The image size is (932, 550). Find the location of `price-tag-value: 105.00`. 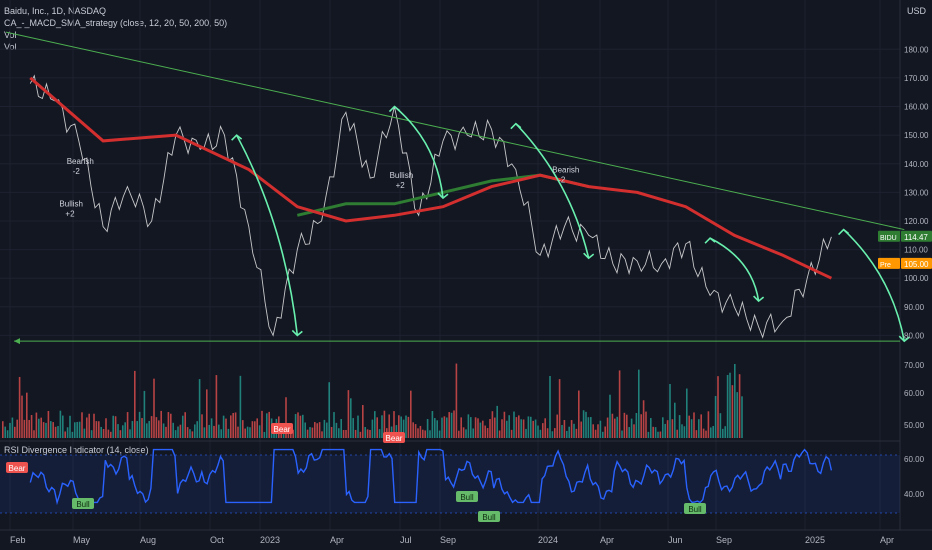

price-tag-value: 105.00 is located at coordinates (916, 264).